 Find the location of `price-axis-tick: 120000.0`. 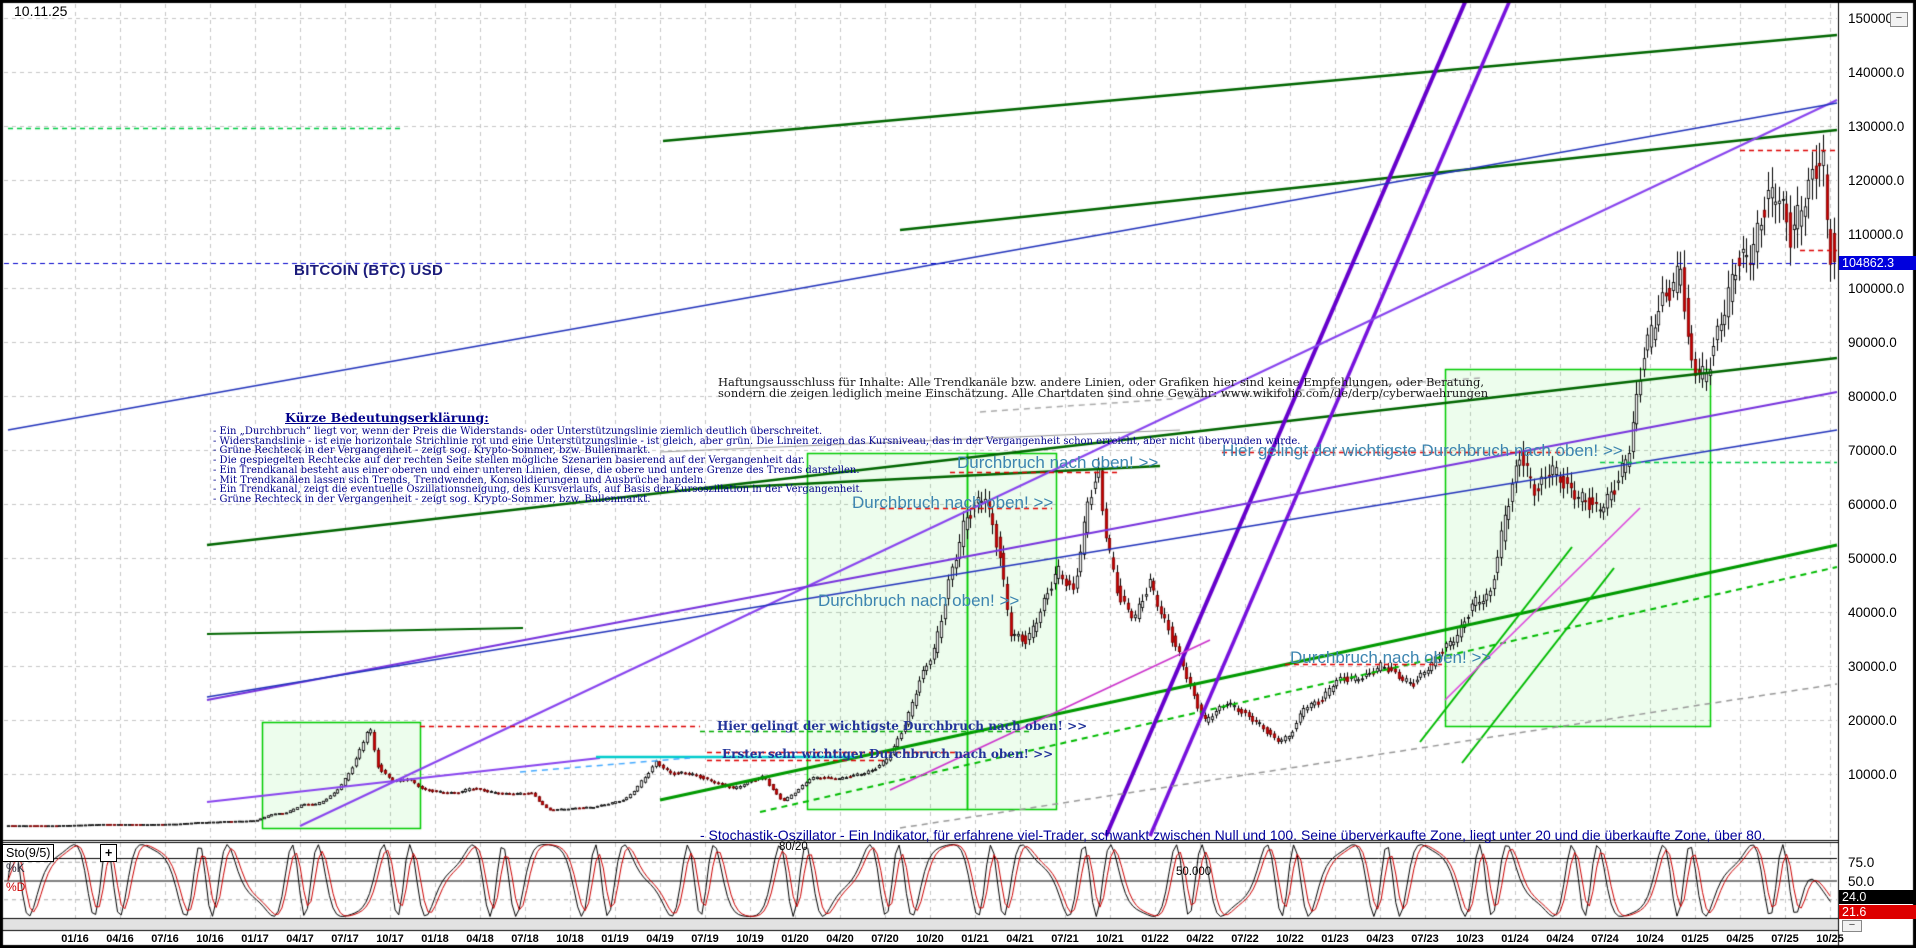

price-axis-tick: 120000.0 is located at coordinates (1876, 180).